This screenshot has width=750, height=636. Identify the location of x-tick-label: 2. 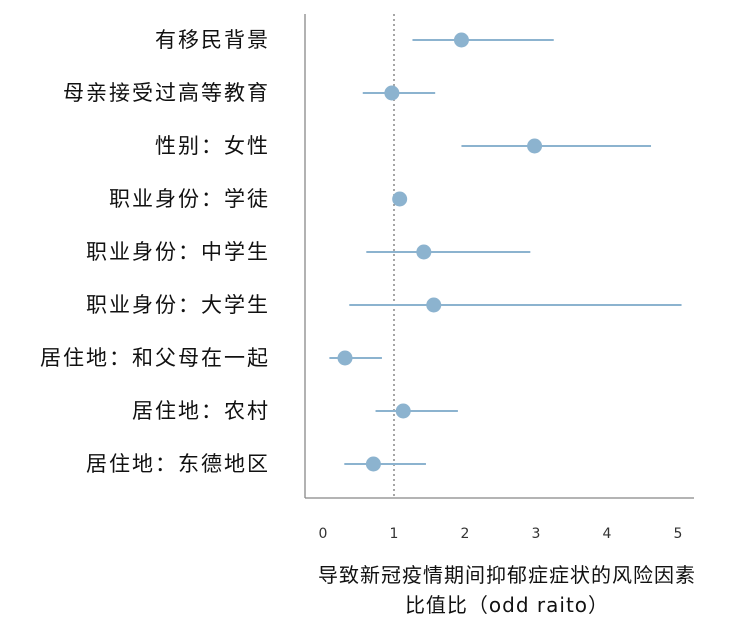
(465, 534).